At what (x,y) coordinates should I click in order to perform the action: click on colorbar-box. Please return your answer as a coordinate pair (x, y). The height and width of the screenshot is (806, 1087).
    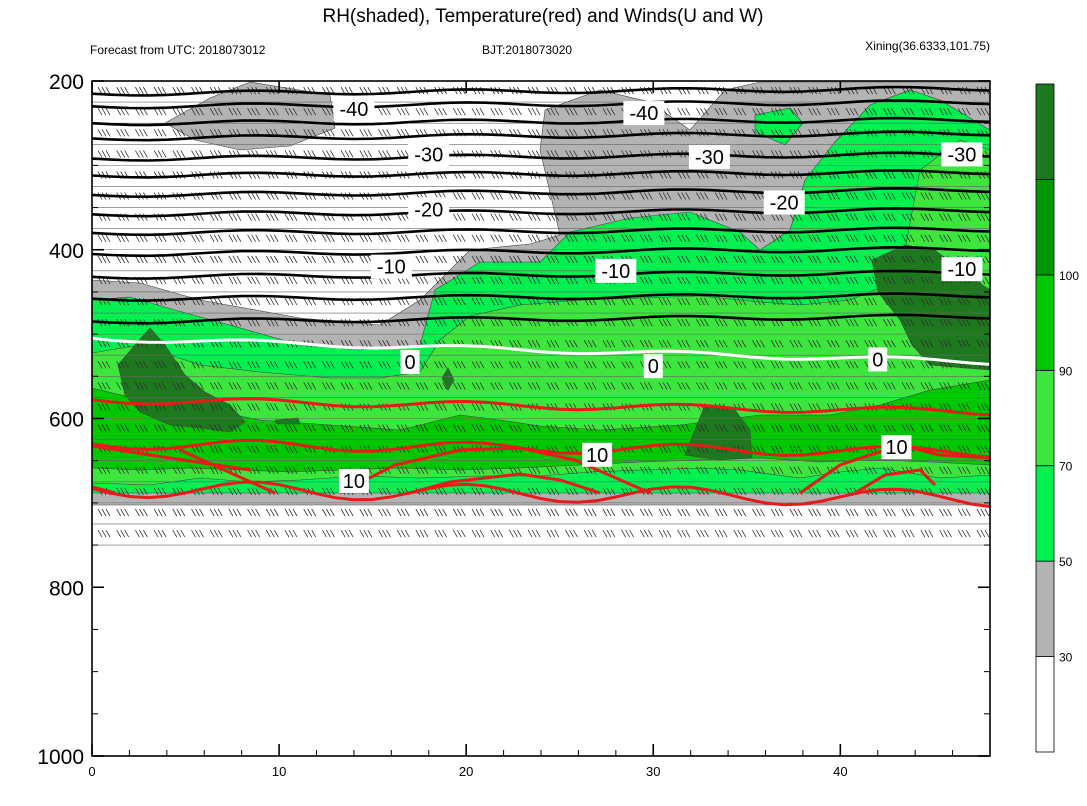
    Looking at the image, I should click on (1045, 131).